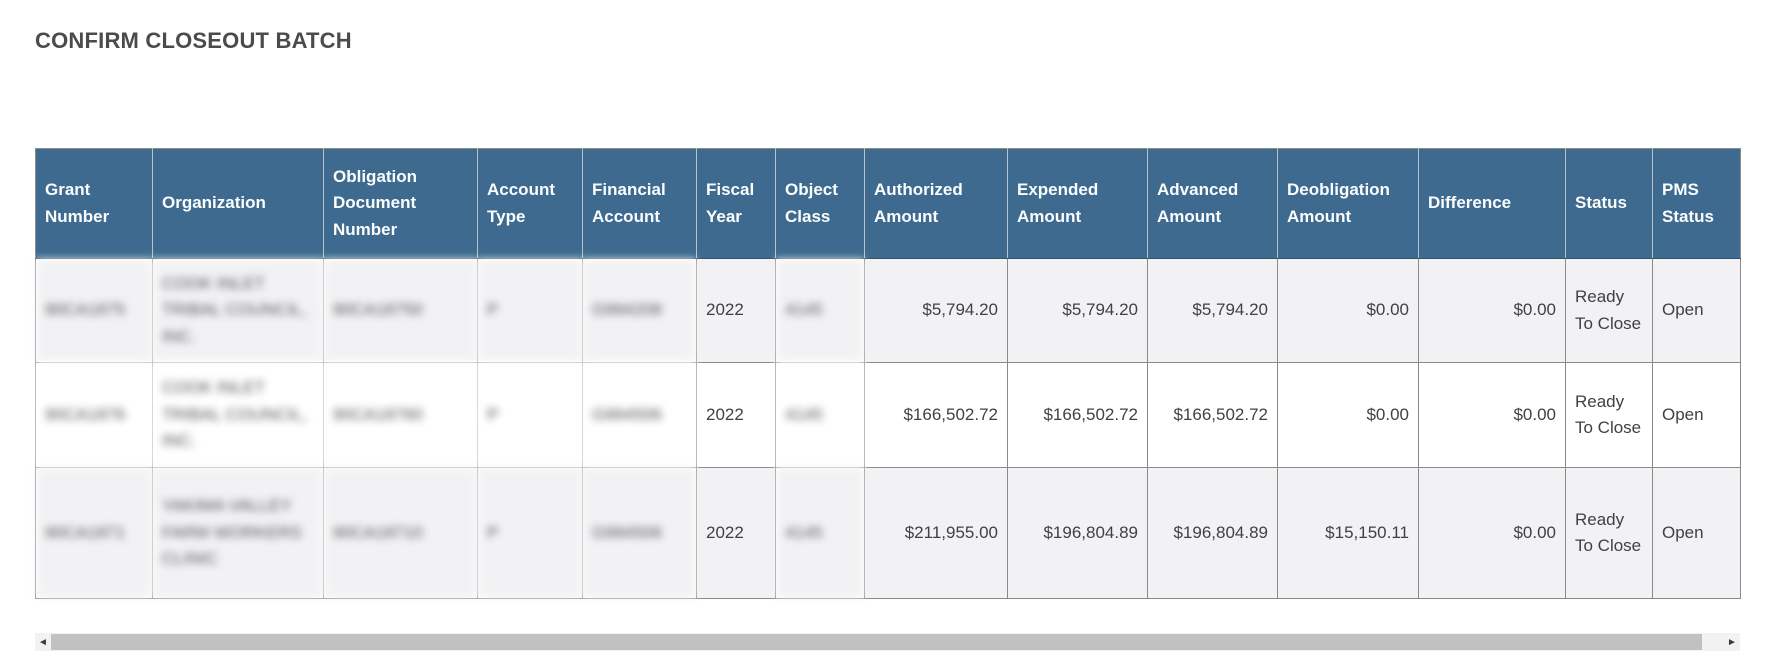  Describe the element at coordinates (936, 203) in the screenshot. I see `column-header-authorized-amount: Authorized Amount` at that location.